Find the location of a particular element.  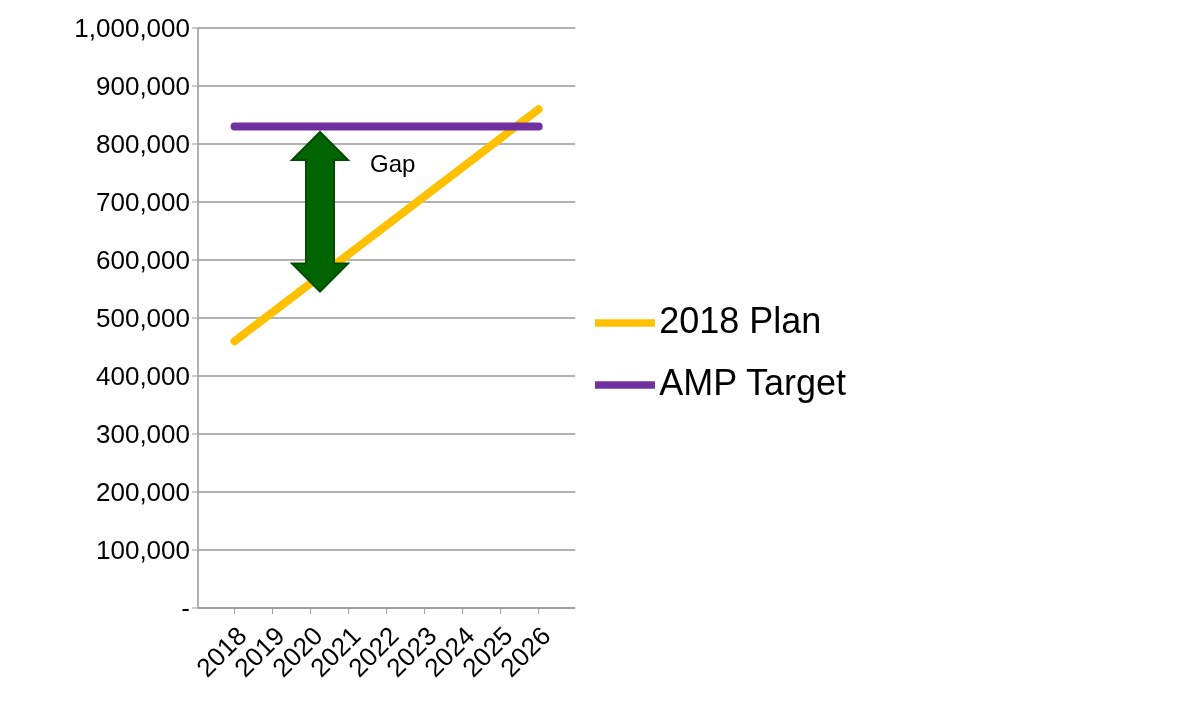

legend-label: AMP Target is located at coordinates (752, 382).